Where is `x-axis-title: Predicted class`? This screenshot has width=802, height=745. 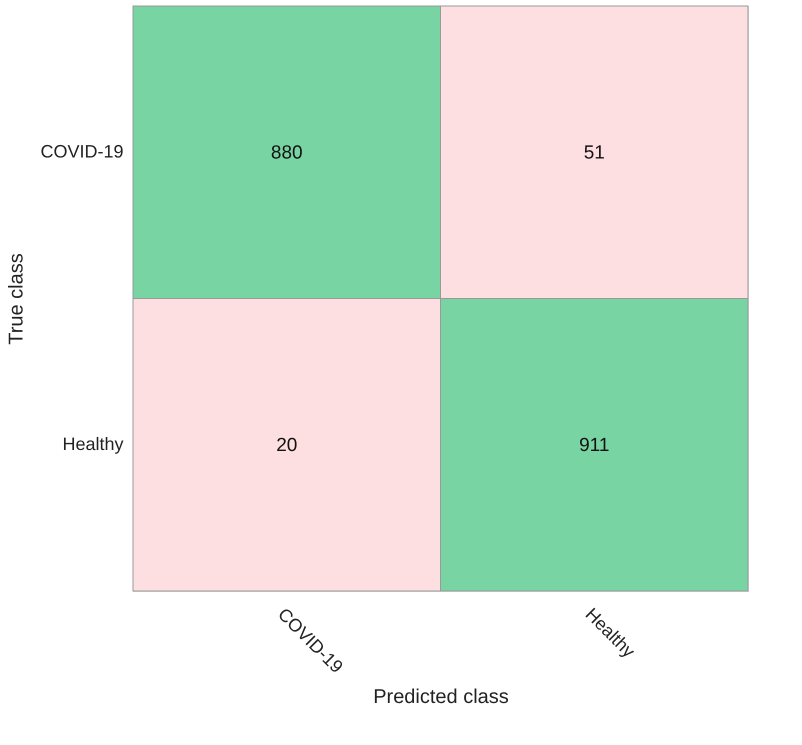 x-axis-title: Predicted class is located at coordinates (441, 697).